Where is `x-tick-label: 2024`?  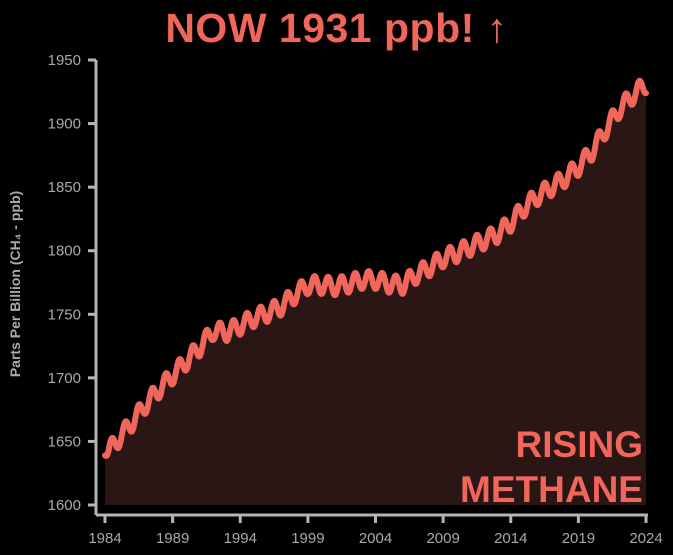
x-tick-label: 2024 is located at coordinates (645, 538).